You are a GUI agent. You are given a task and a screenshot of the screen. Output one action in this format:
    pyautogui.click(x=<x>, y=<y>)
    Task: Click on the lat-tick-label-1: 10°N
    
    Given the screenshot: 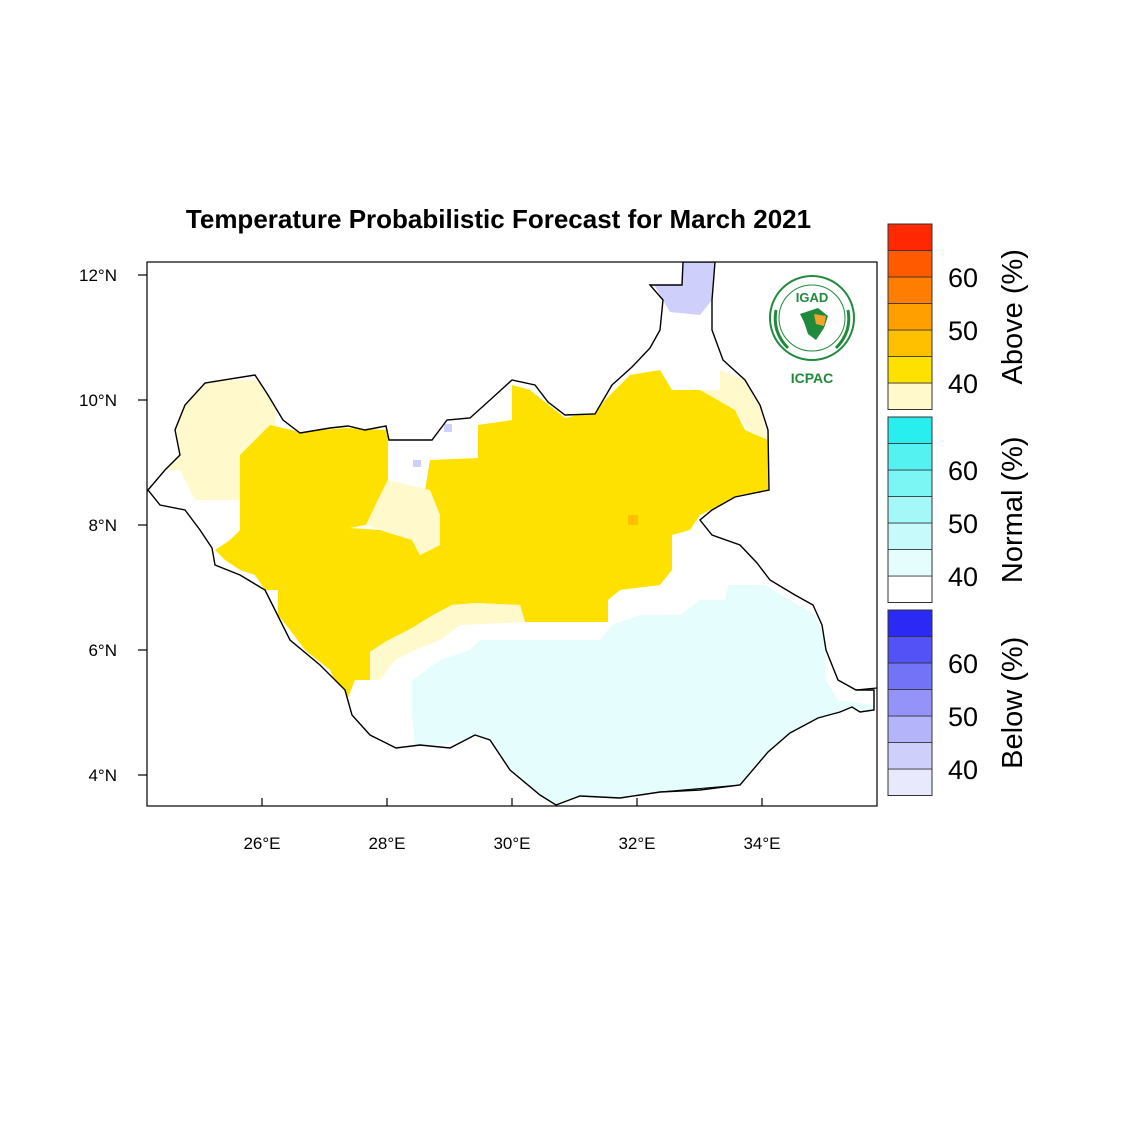 What is the action you would take?
    pyautogui.click(x=98, y=400)
    